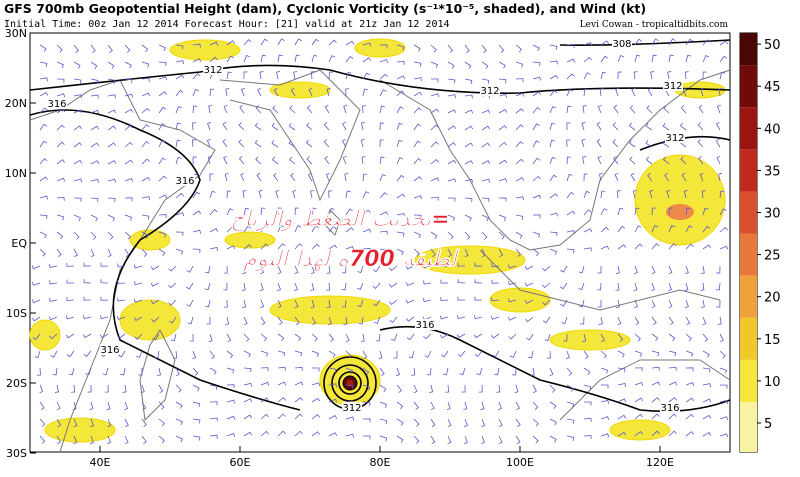  Describe the element at coordinates (660, 462) in the screenshot. I see `lon-label: 120E` at that location.